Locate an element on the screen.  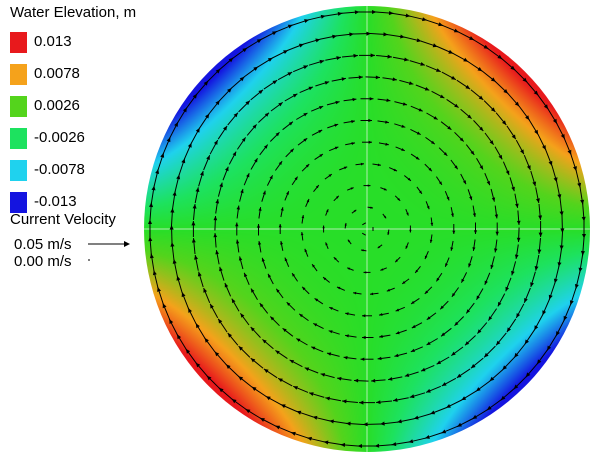
velocity-ref-arrow-icon is located at coordinates (109, 251).